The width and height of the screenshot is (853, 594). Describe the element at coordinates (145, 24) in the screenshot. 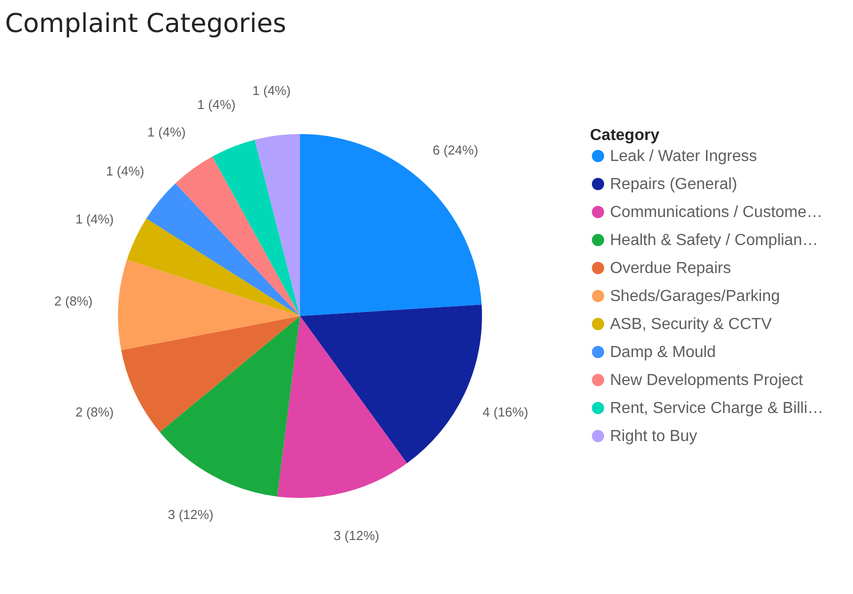

I see `chart-title: Complaint Categories` at that location.